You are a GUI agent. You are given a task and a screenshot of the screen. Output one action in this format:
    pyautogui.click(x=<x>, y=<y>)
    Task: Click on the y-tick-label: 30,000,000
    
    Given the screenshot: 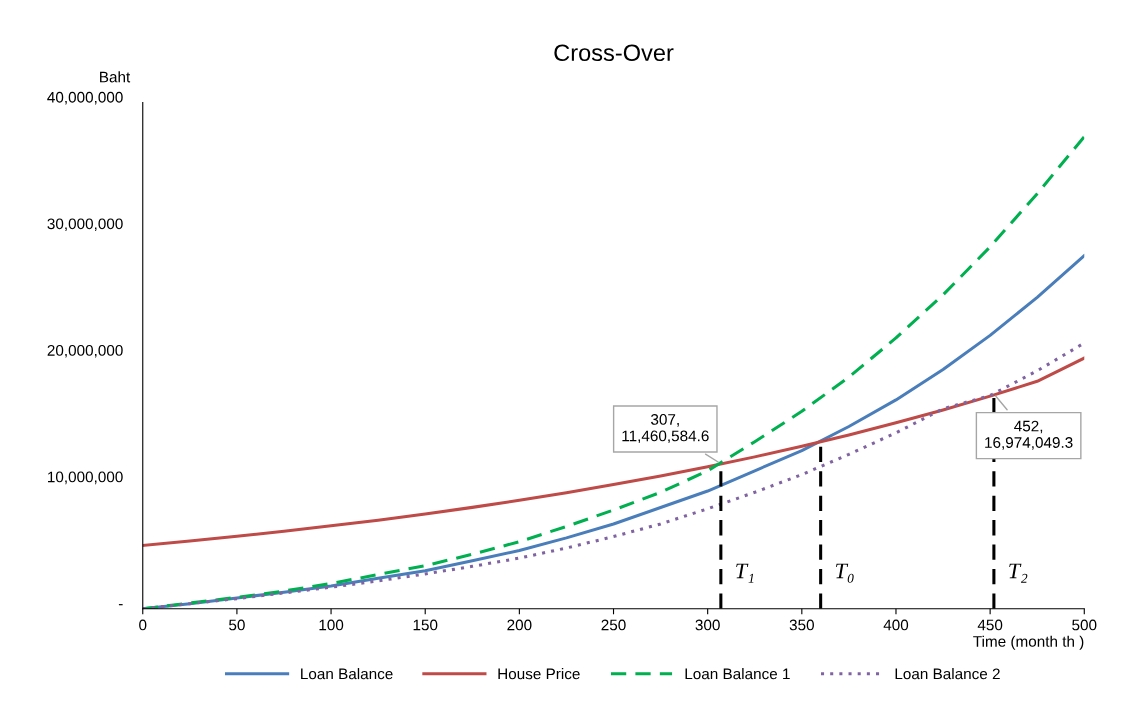 What is the action you would take?
    pyautogui.click(x=85, y=225)
    